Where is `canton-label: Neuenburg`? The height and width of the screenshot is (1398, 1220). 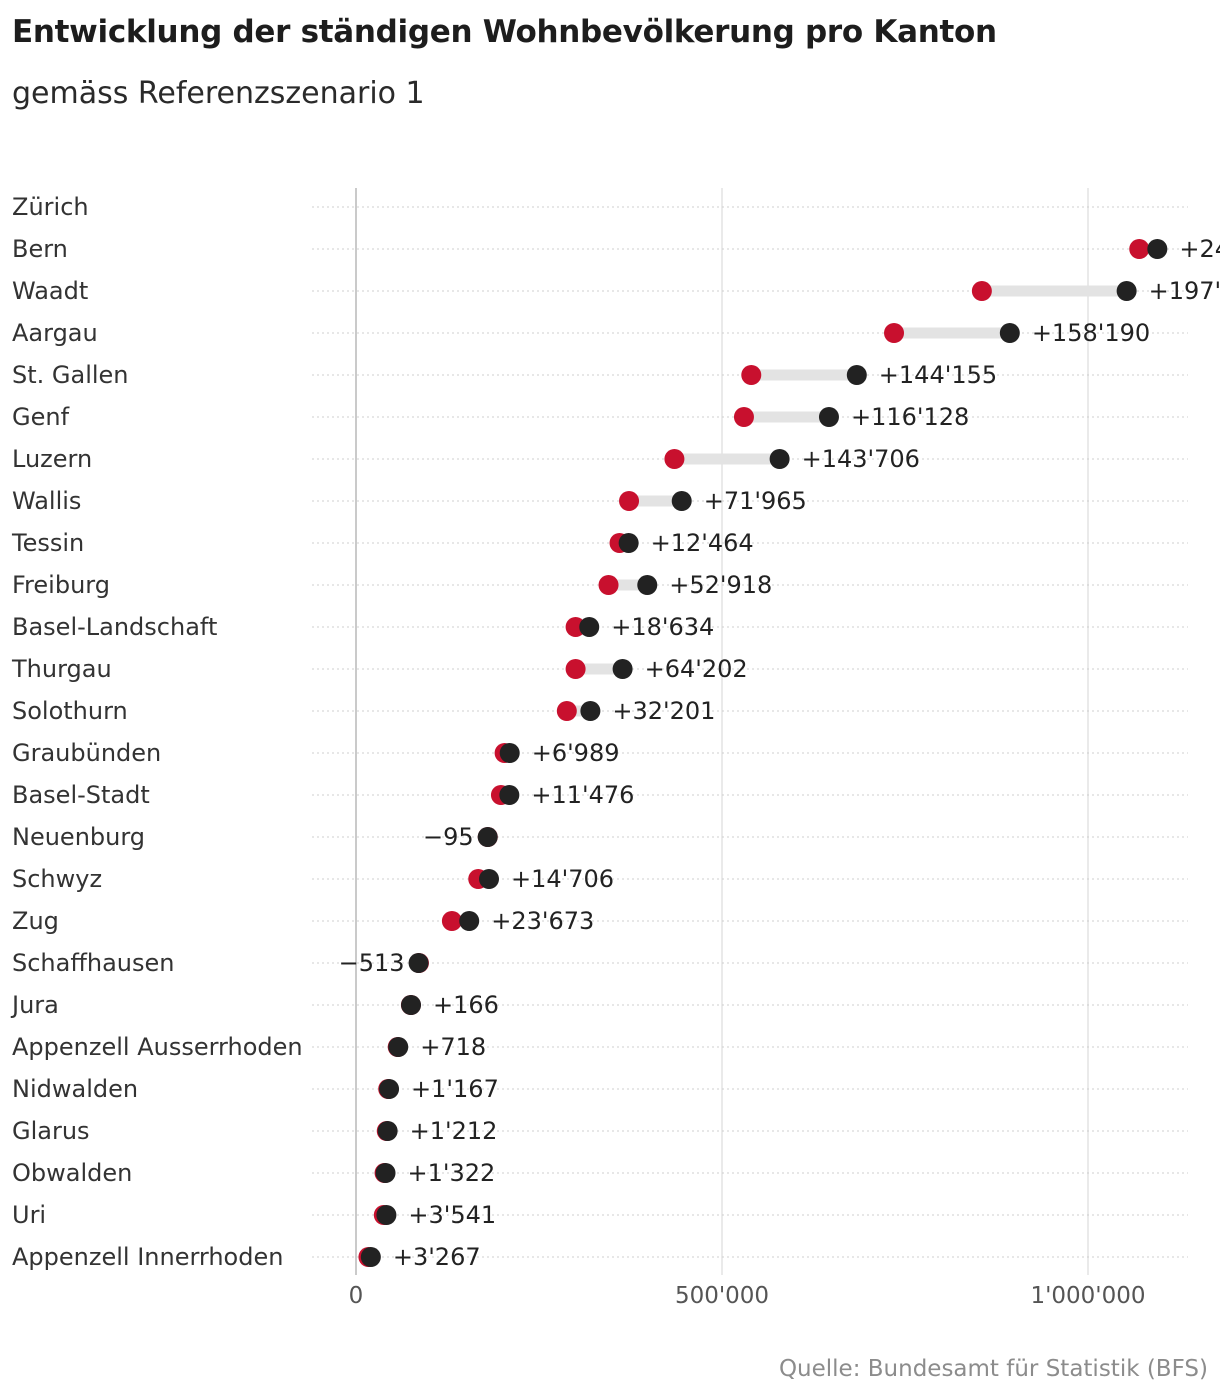 canton-label: Neuenburg is located at coordinates (78, 837).